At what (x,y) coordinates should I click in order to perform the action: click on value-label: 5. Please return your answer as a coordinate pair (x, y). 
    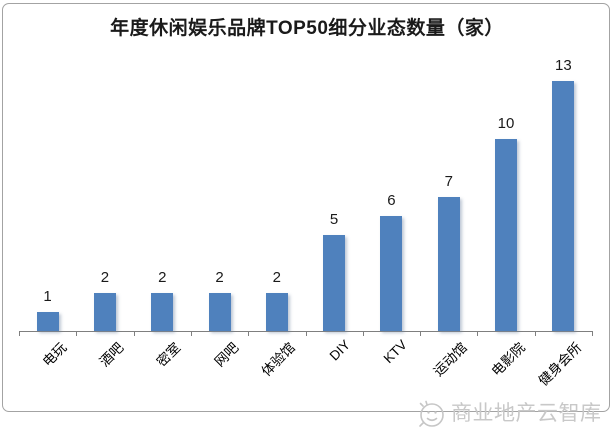
    Looking at the image, I should click on (334, 219).